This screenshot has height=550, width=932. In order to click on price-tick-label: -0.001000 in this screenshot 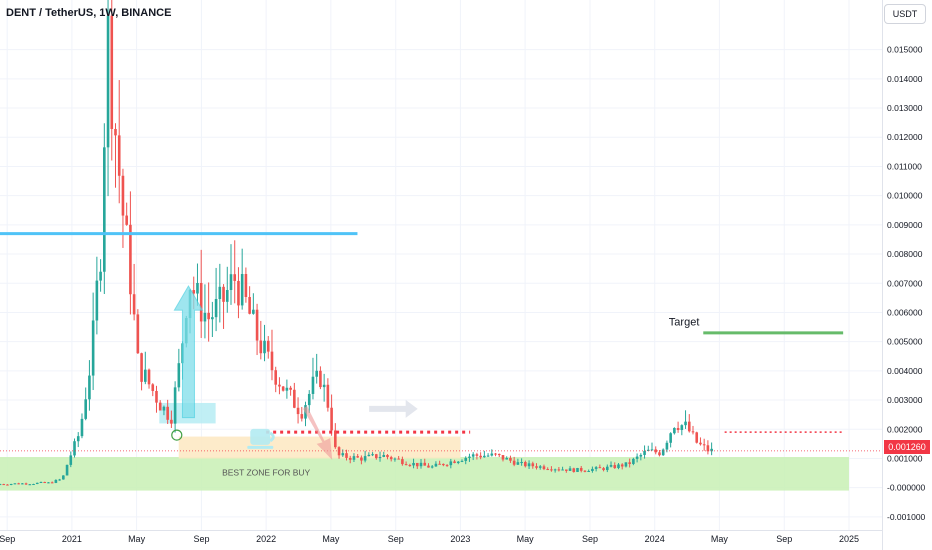, I will do `click(906, 517)`.